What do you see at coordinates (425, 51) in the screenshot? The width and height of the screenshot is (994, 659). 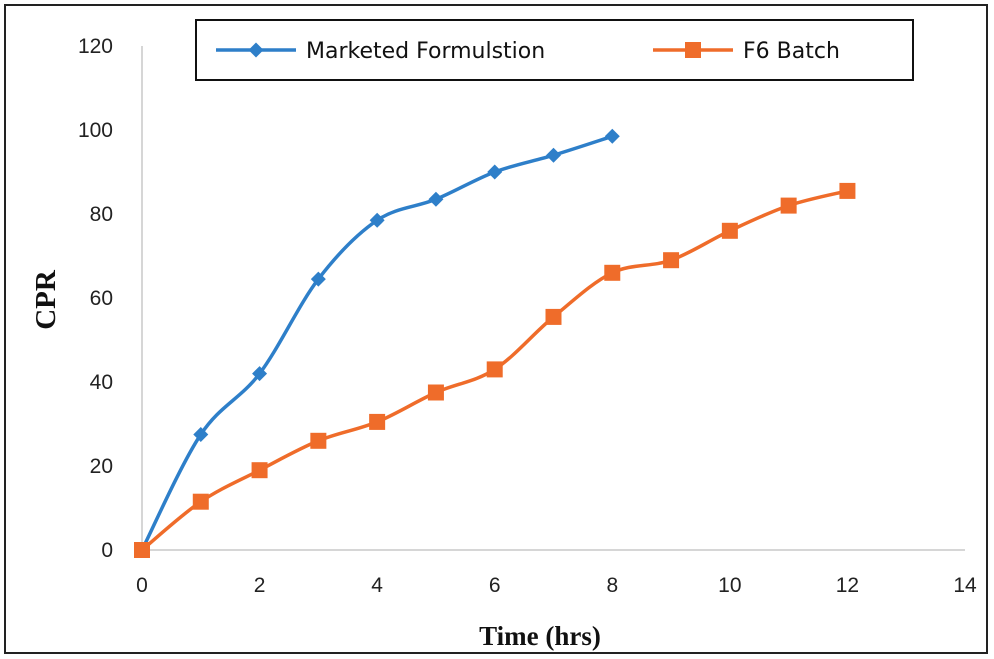 I see `legend-label: Marketed Formulstion` at bounding box center [425, 51].